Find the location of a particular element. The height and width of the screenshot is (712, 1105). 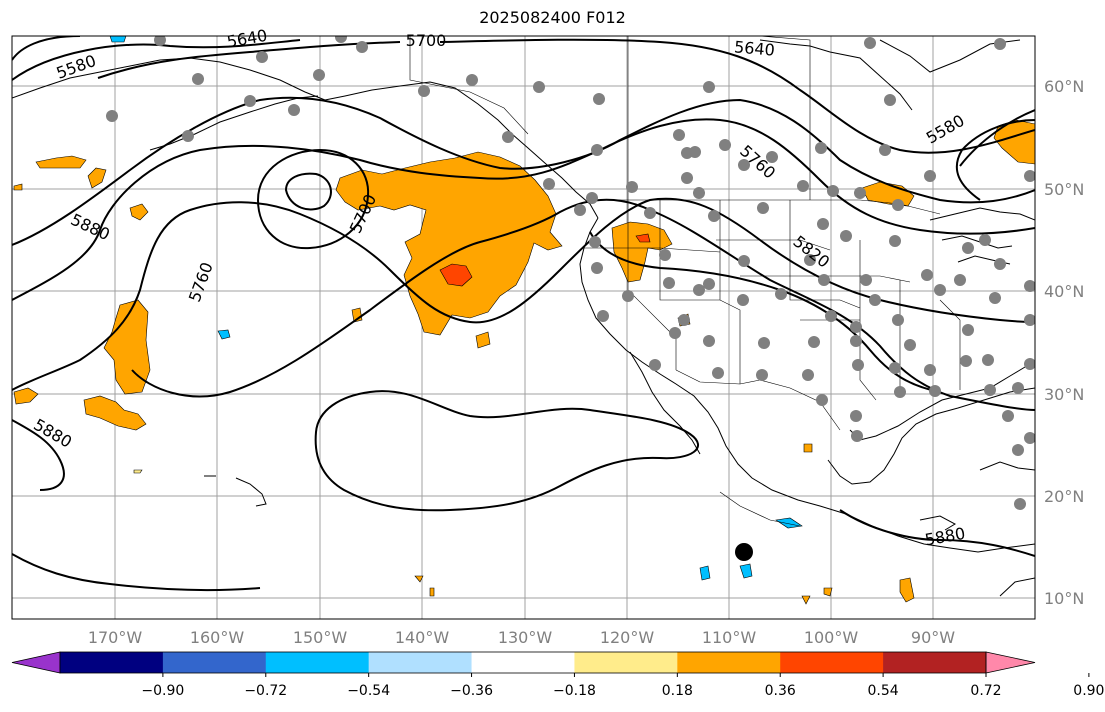

lon-tick-label: 120°W is located at coordinates (627, 637).